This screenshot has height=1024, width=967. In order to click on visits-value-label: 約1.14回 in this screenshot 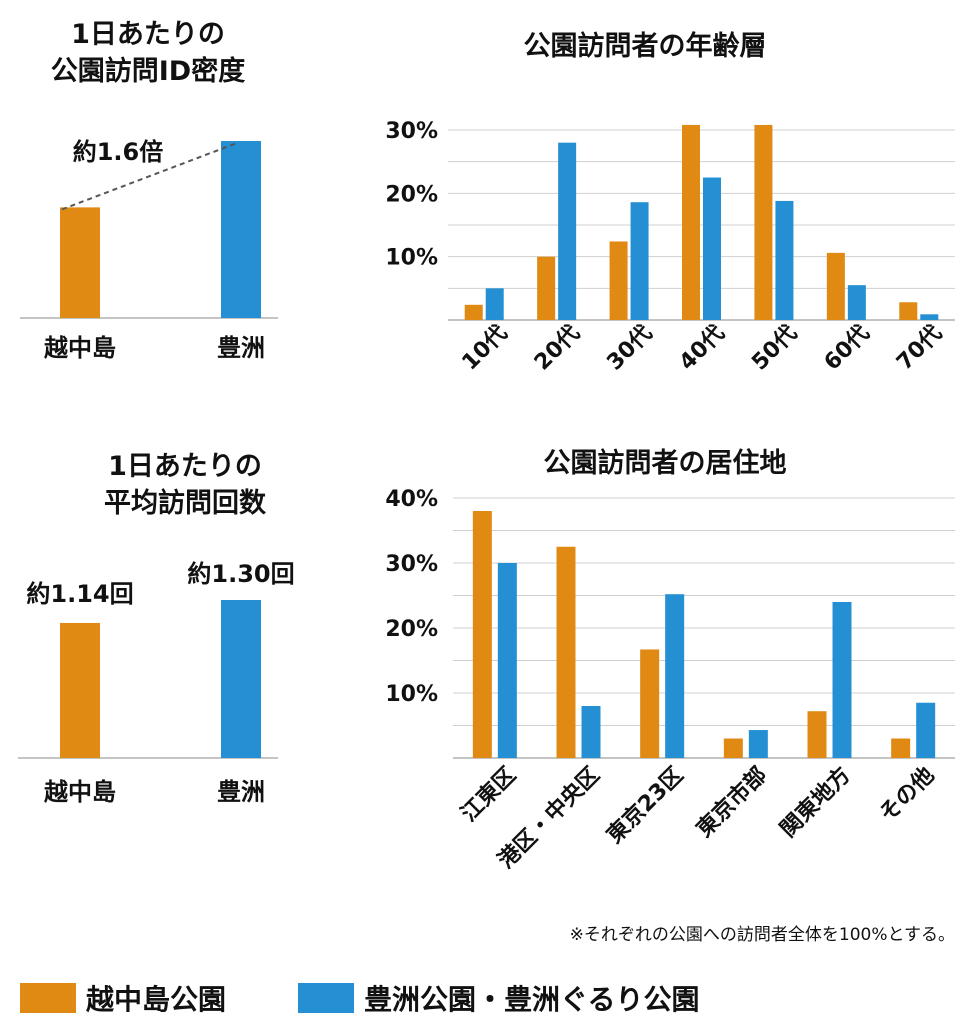, I will do `click(79, 594)`.